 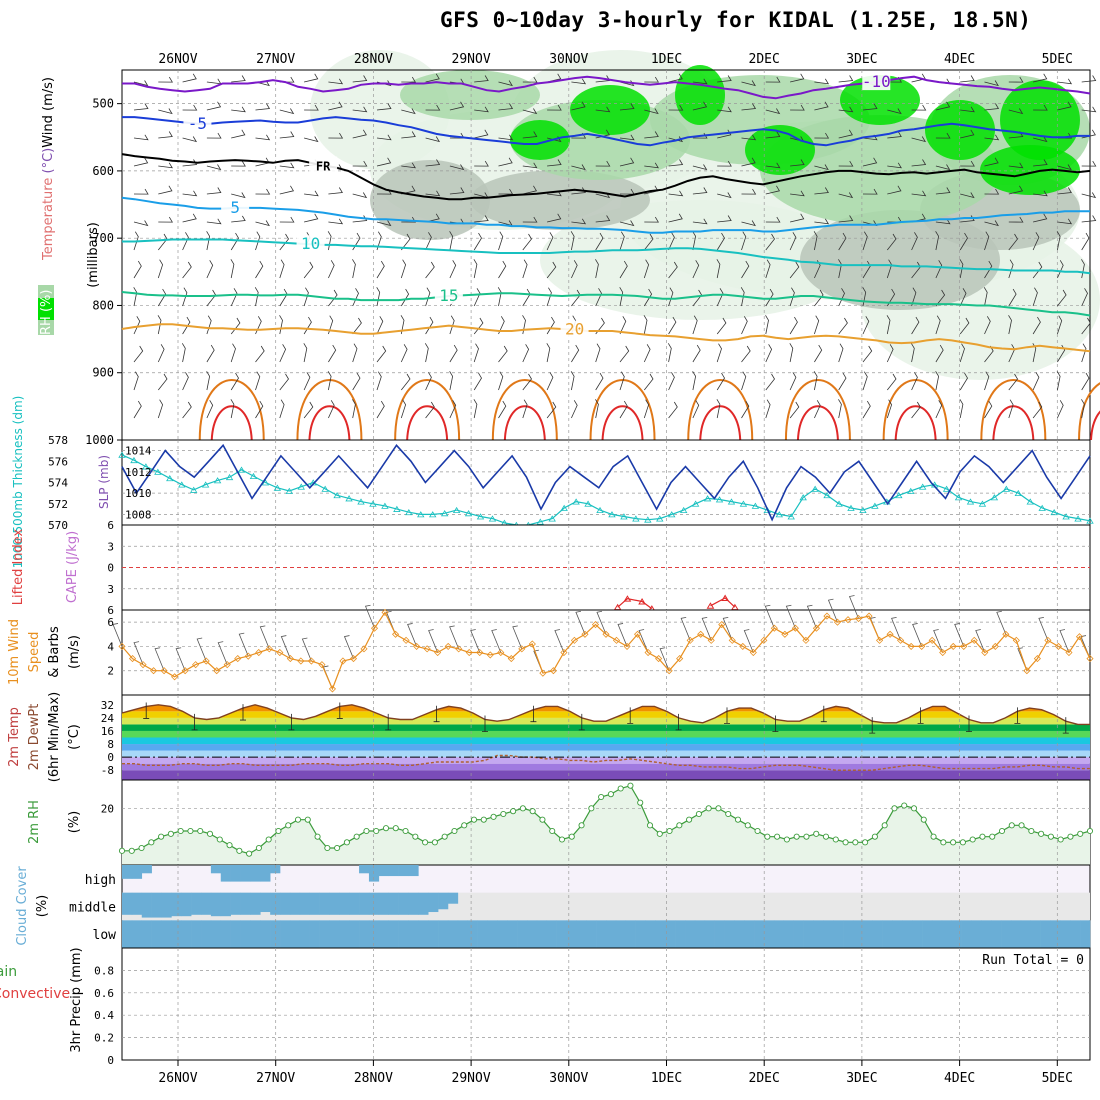 I want to click on x-day-label-bottom: 26NOV, so click(x=177, y=1078).